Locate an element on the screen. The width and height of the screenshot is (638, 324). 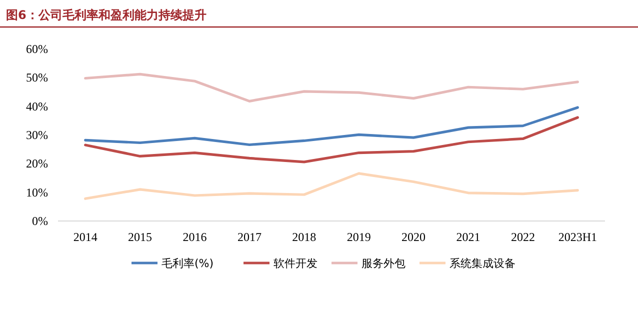
y-tick-label: 50% is located at coordinates (37, 77).